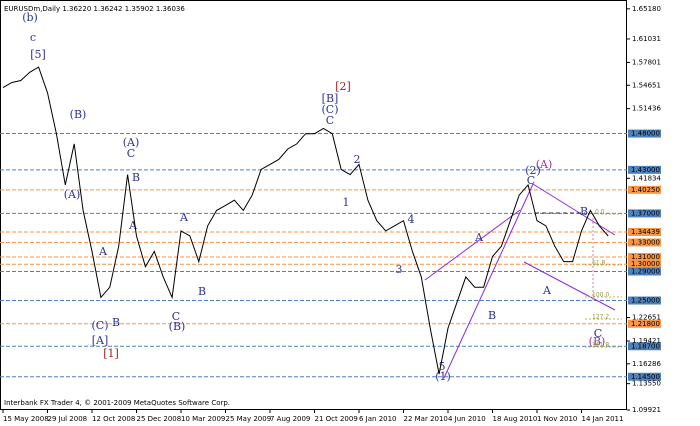 The width and height of the screenshot is (700, 426). What do you see at coordinates (290, 419) in the screenshot?
I see `x-tick-label: 7 Aug 2009` at bounding box center [290, 419].